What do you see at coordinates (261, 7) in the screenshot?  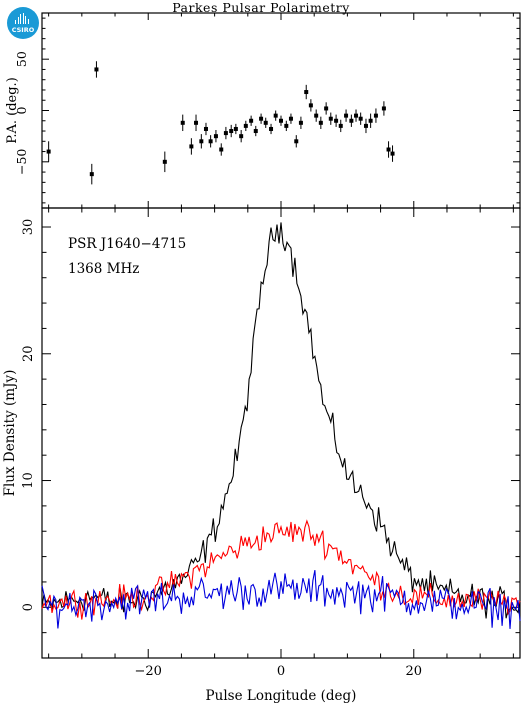 I see `chart-title: Parkes Pulsar Polarimetry` at bounding box center [261, 7].